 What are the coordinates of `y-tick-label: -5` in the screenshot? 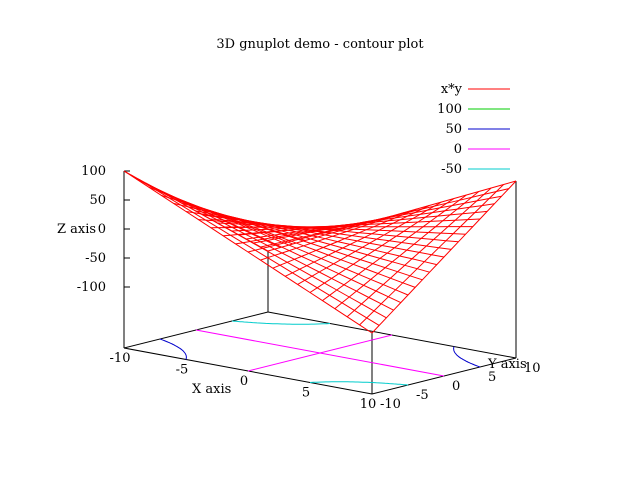 It's located at (422, 395).